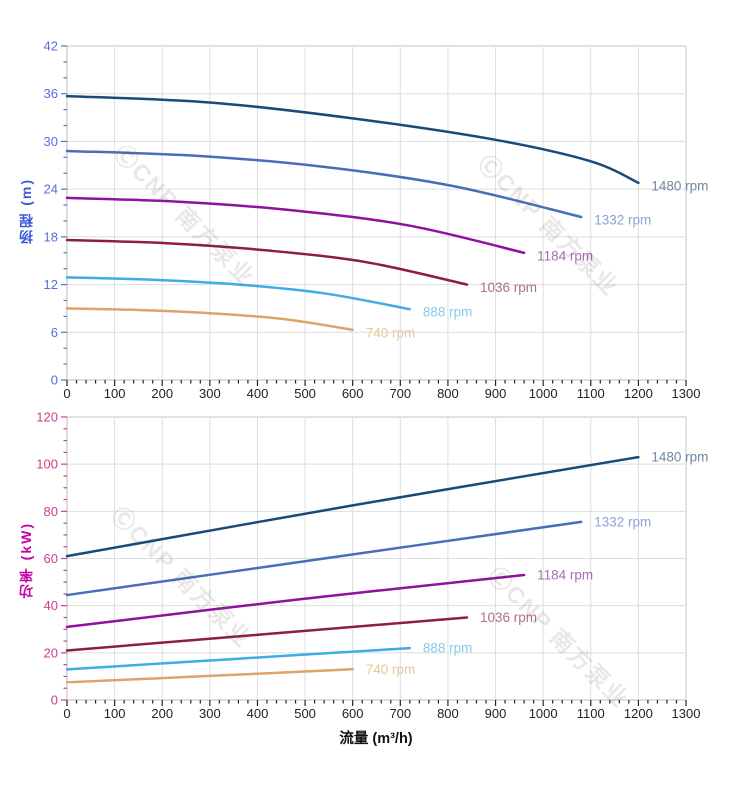  I want to click on flow-axis-title: 流量 (m³/h), so click(376, 739).